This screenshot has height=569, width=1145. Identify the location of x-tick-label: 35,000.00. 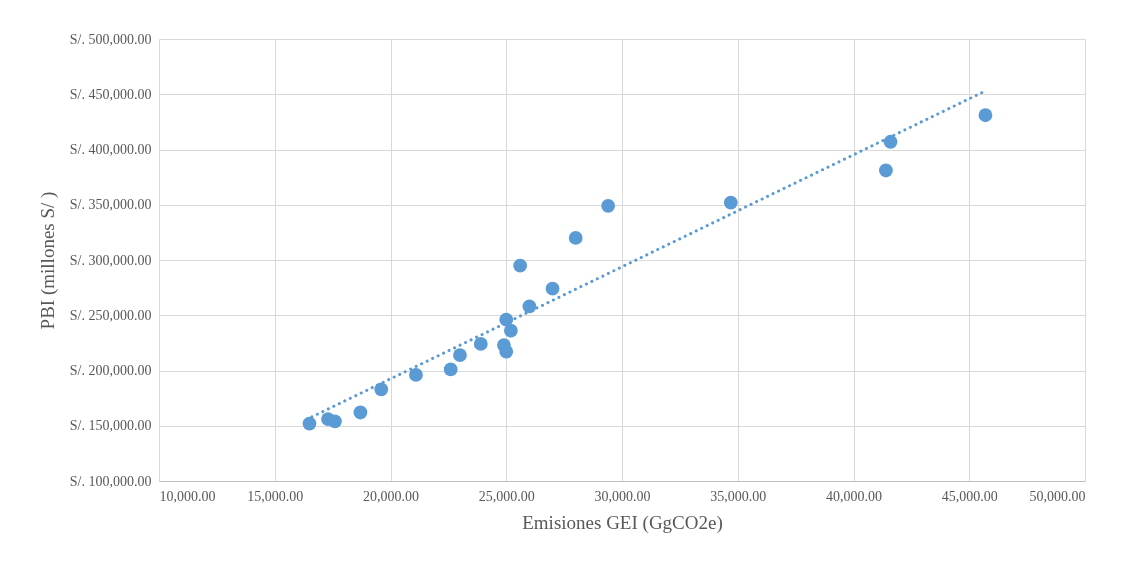
(738, 496).